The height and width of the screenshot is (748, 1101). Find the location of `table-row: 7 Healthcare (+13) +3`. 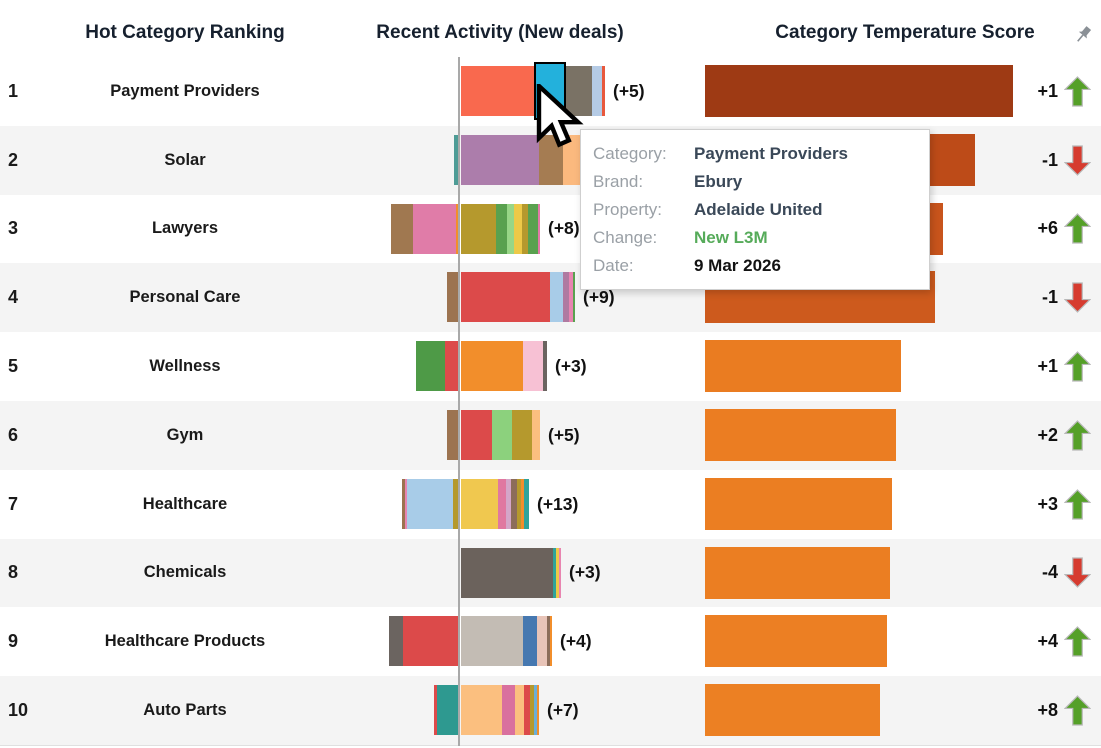

table-row: 7 Healthcare (+13) +3 is located at coordinates (550, 504).